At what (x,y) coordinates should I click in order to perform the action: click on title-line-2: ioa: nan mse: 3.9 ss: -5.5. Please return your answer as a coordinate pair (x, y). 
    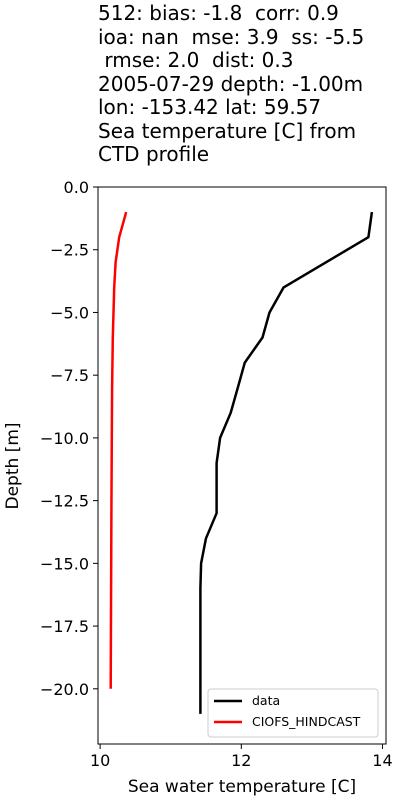
    Looking at the image, I should click on (231, 36).